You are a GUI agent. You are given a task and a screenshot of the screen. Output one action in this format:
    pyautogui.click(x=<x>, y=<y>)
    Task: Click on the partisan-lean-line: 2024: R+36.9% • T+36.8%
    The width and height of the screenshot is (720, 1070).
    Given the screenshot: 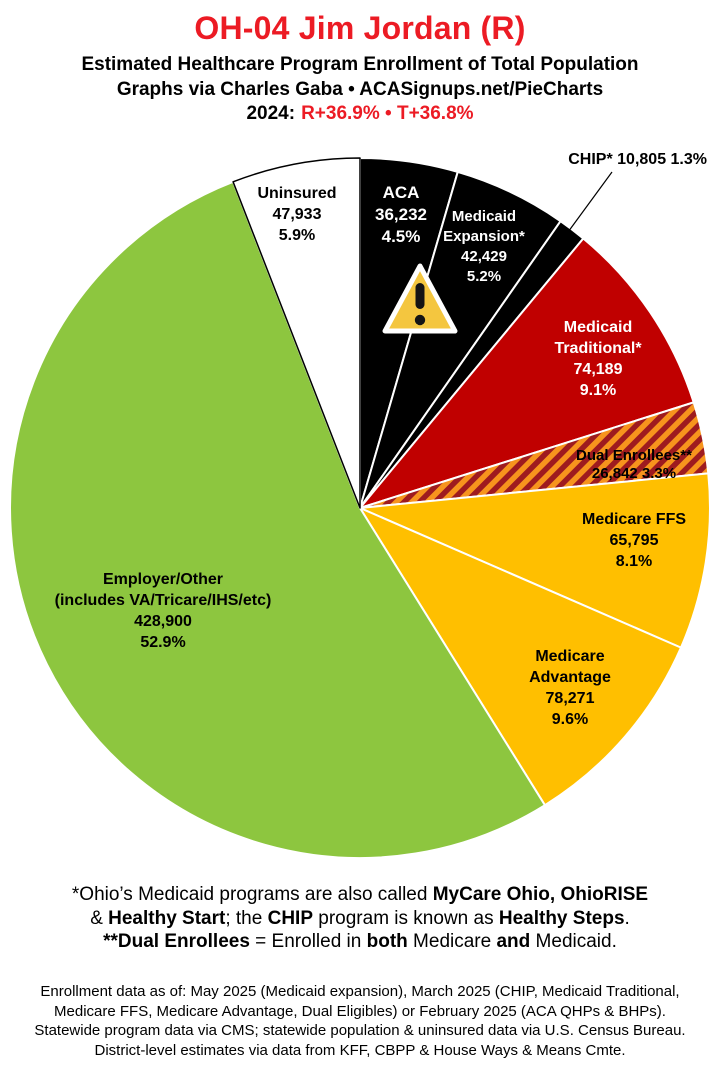 What is the action you would take?
    pyautogui.click(x=360, y=114)
    